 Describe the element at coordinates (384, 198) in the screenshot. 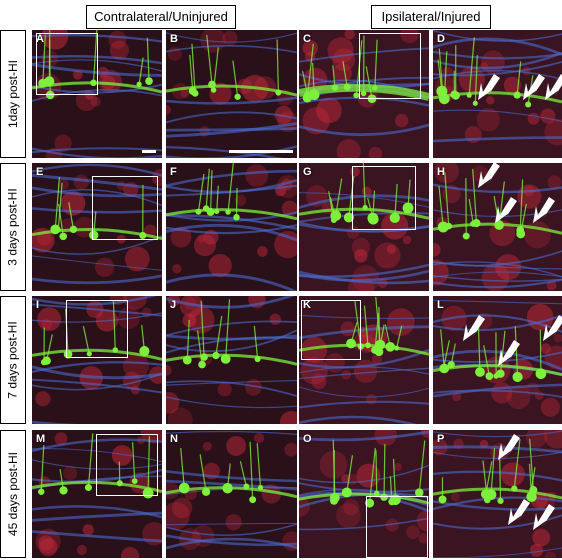

I see `inset-box-G` at that location.